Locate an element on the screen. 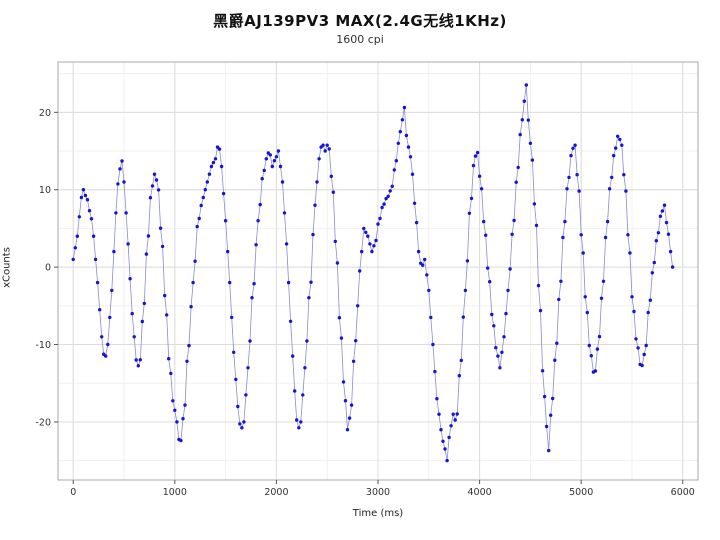 The height and width of the screenshot is (540, 720). svg-text: 5000 is located at coordinates (581, 492).